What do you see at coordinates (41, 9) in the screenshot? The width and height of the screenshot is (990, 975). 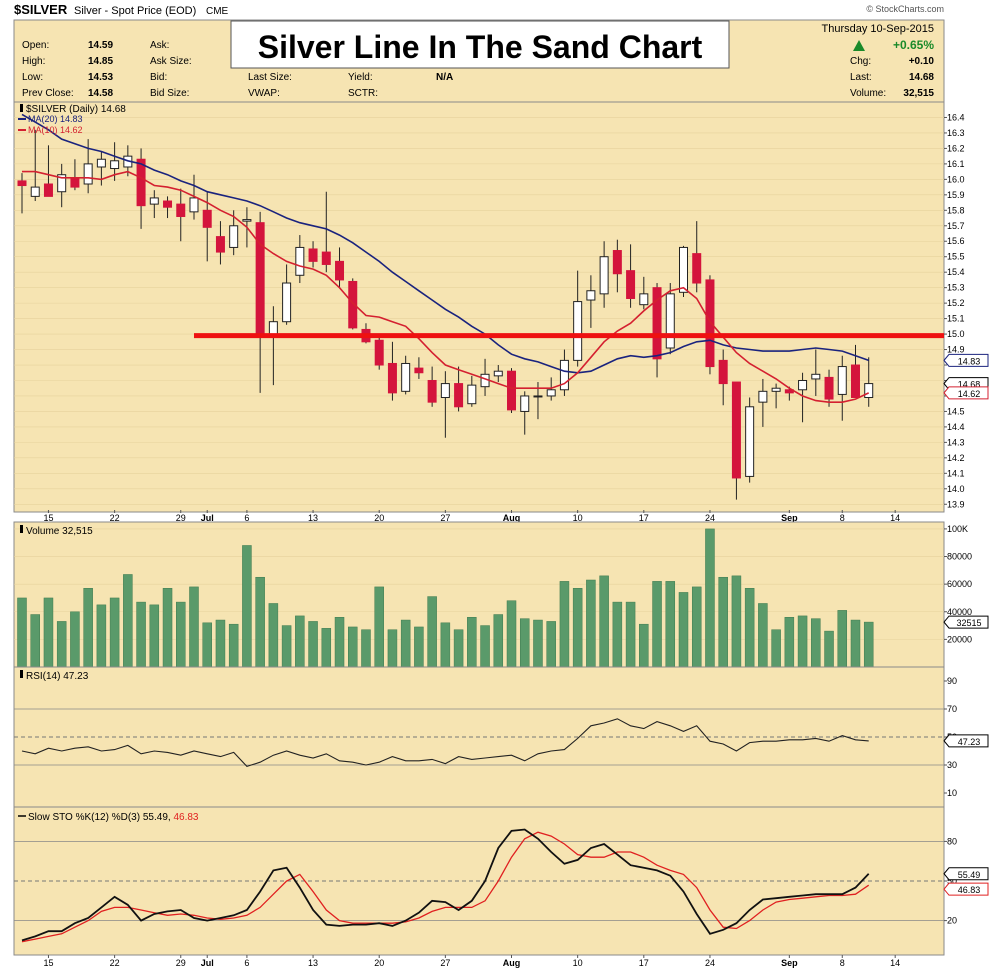 I see `symbol-label: $SILVER` at bounding box center [41, 9].